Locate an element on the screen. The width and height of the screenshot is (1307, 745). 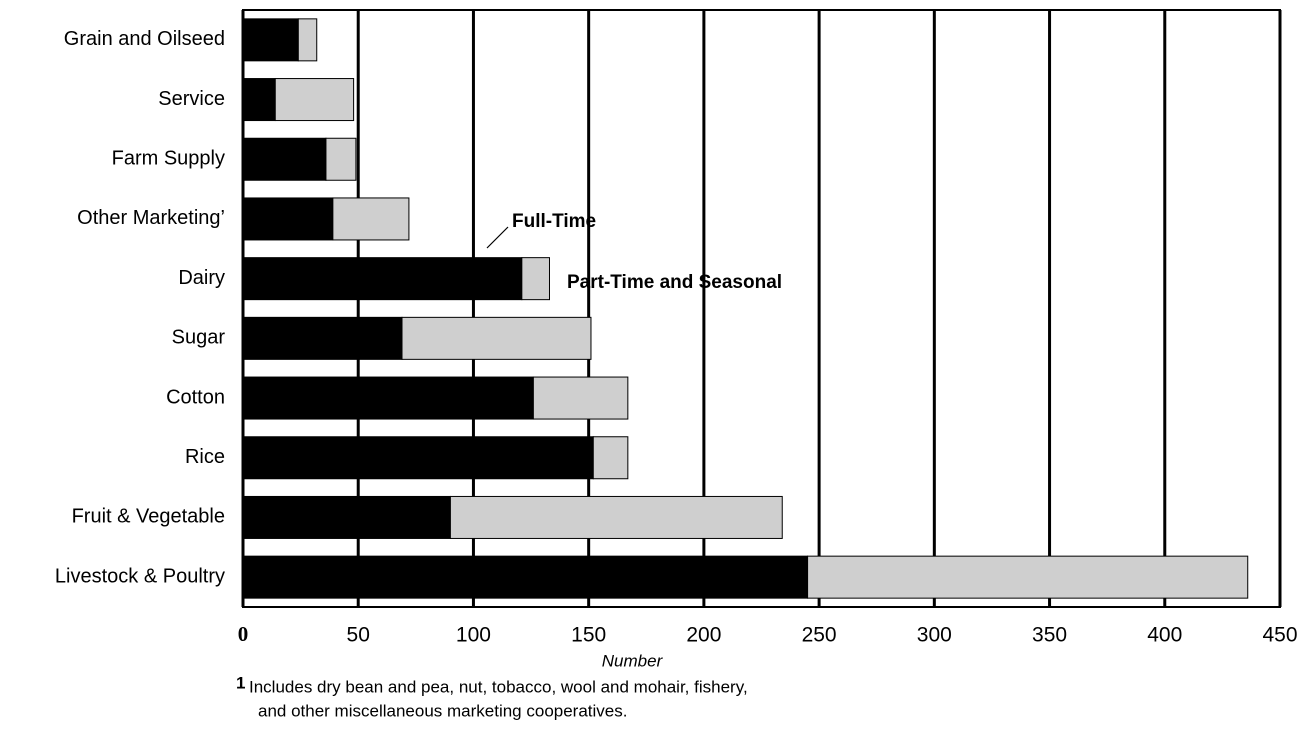
y-tick-label: Grain and Oilseed is located at coordinates (144, 39).